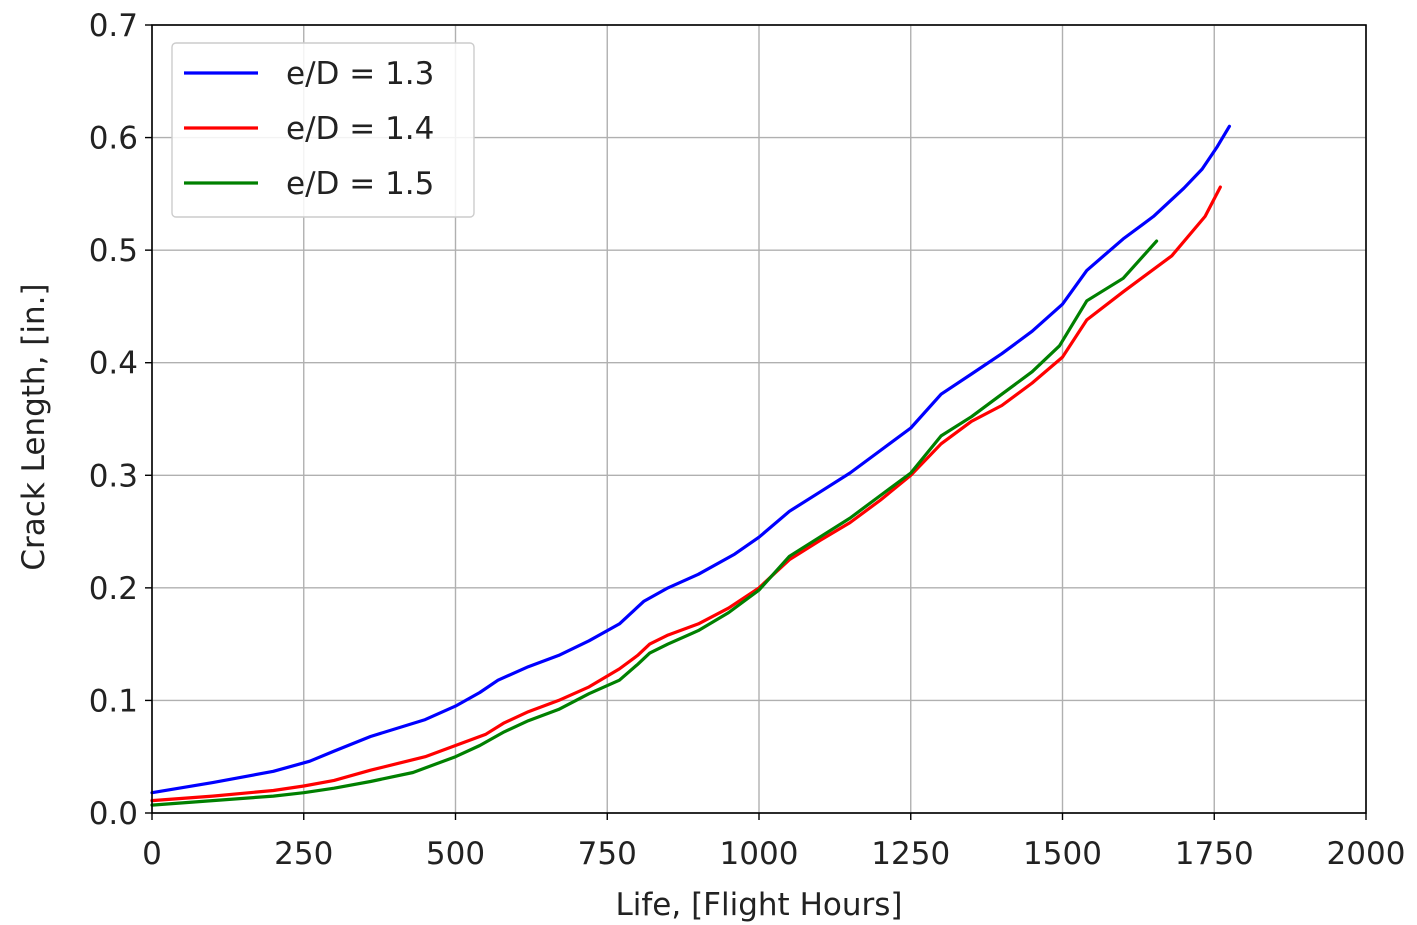 Image resolution: width=1417 pixels, height=925 pixels. I want to click on x-axis-label: Life, [Flight Hours], so click(759, 905).